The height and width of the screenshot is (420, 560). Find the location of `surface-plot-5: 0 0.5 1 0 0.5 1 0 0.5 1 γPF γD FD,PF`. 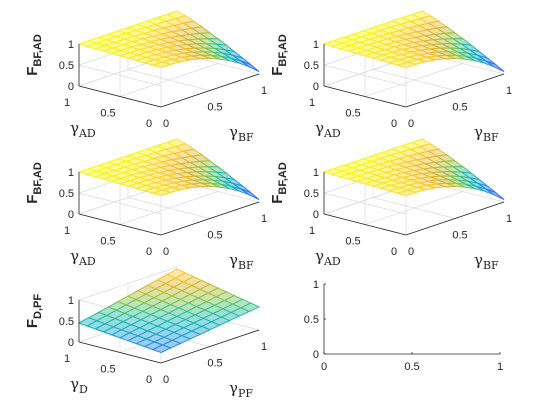

surface-plot-5: 0 0.5 1 0 0.5 1 0 0.5 1 γPF γD FD,PF is located at coordinates (145, 333).